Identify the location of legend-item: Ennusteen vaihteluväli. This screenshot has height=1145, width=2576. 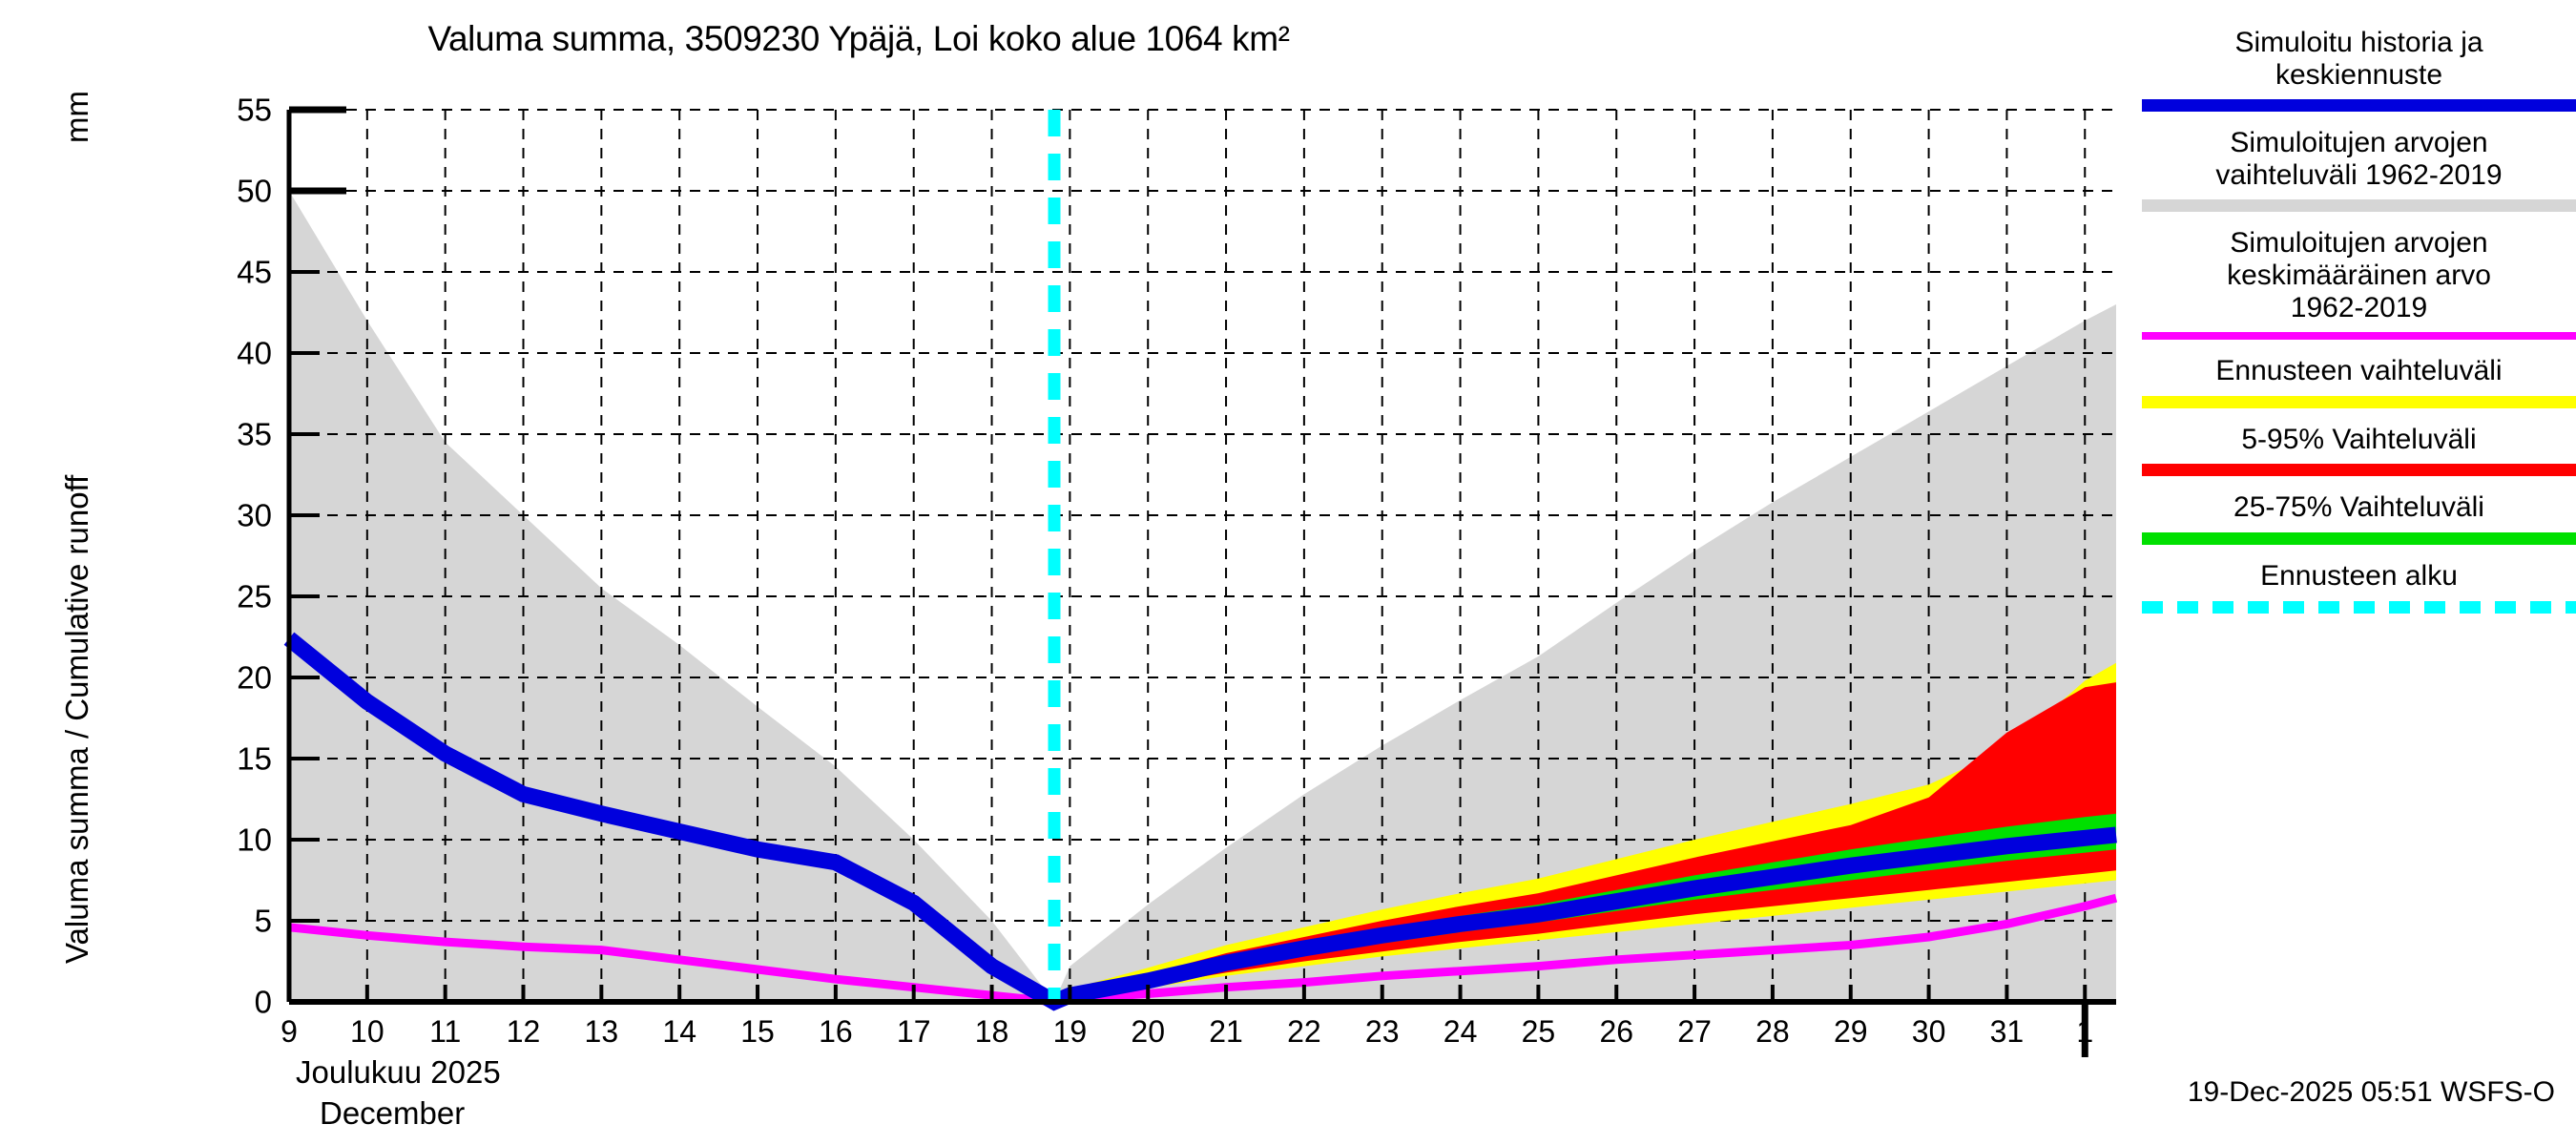
(2359, 381).